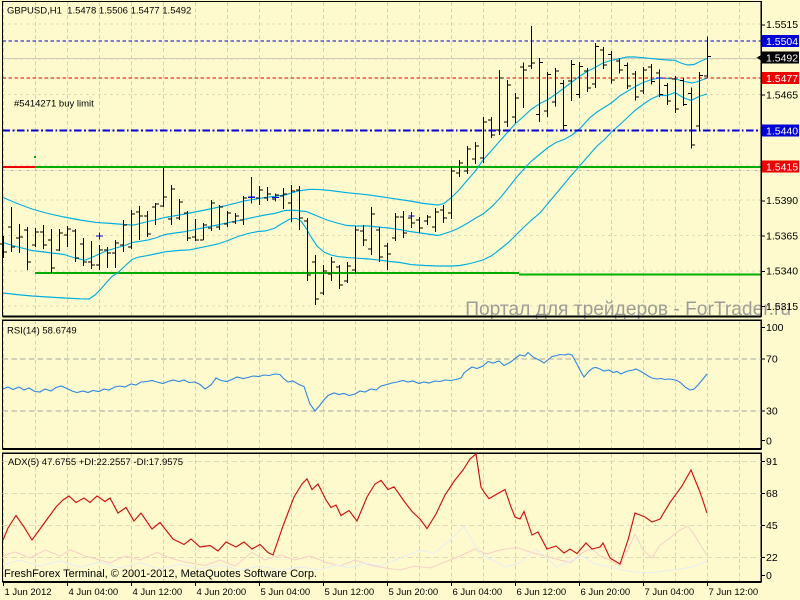  I want to click on svg-text: 1.5340, so click(782, 272).